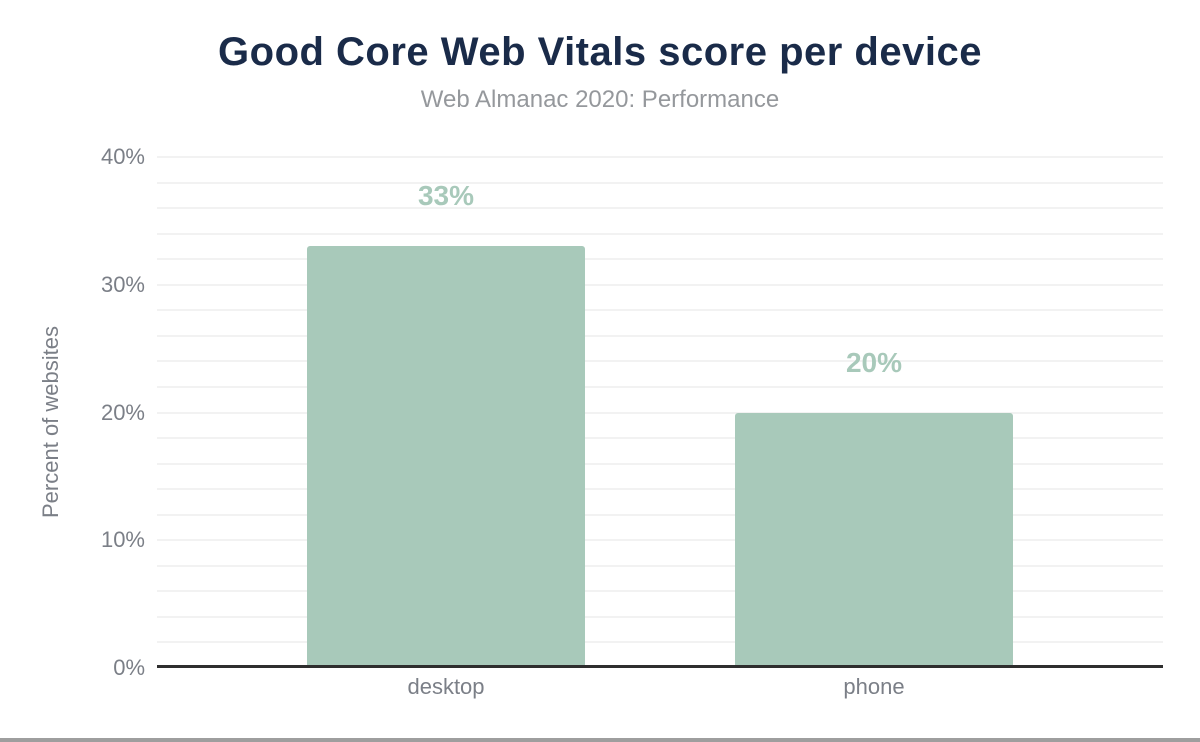 Image resolution: width=1200 pixels, height=742 pixels. I want to click on x-axis-line, so click(660, 666).